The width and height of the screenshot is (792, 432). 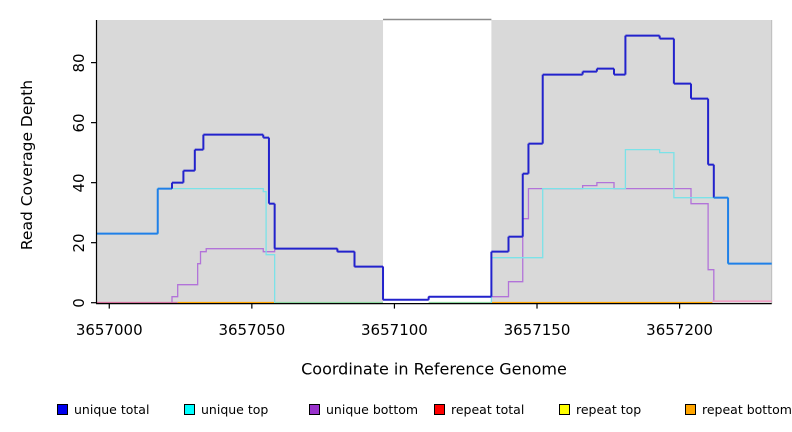 What do you see at coordinates (27, 165) in the screenshot?
I see `y-axis-title: Read Coverage Depth` at bounding box center [27, 165].